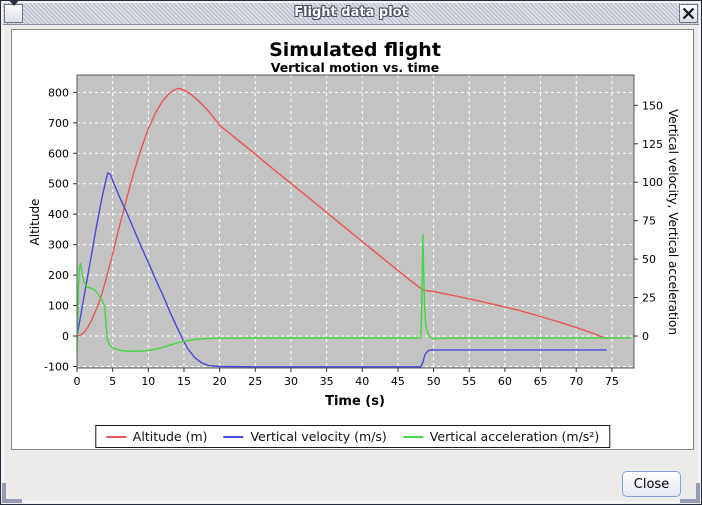 The height and width of the screenshot is (505, 702). Describe the element at coordinates (327, 381) in the screenshot. I see `svg-text: 35` at that location.